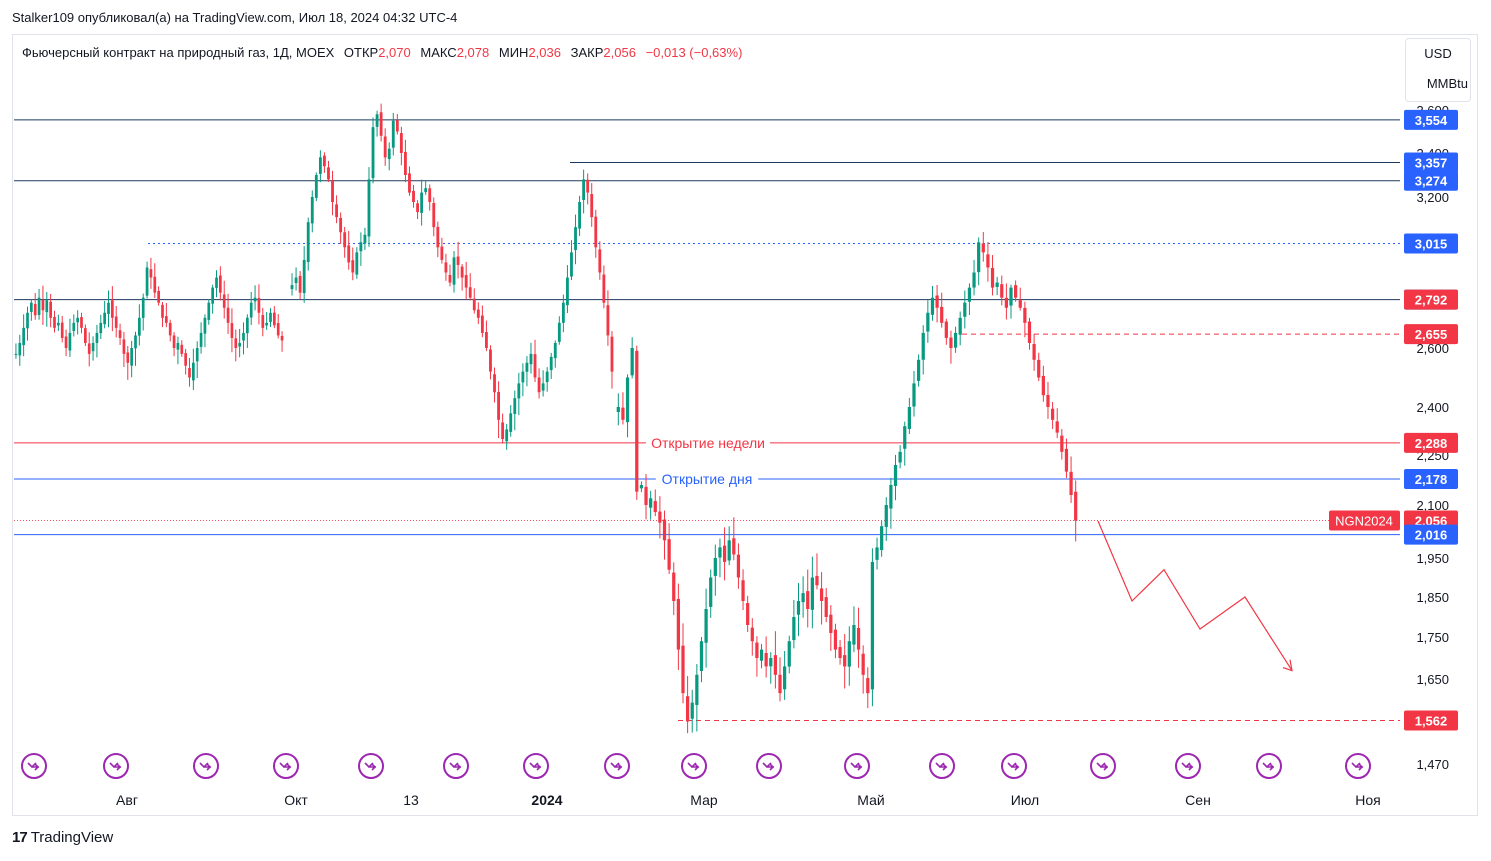  Describe the element at coordinates (1431, 334) in the screenshot. I see `price-label: 2,655` at that location.